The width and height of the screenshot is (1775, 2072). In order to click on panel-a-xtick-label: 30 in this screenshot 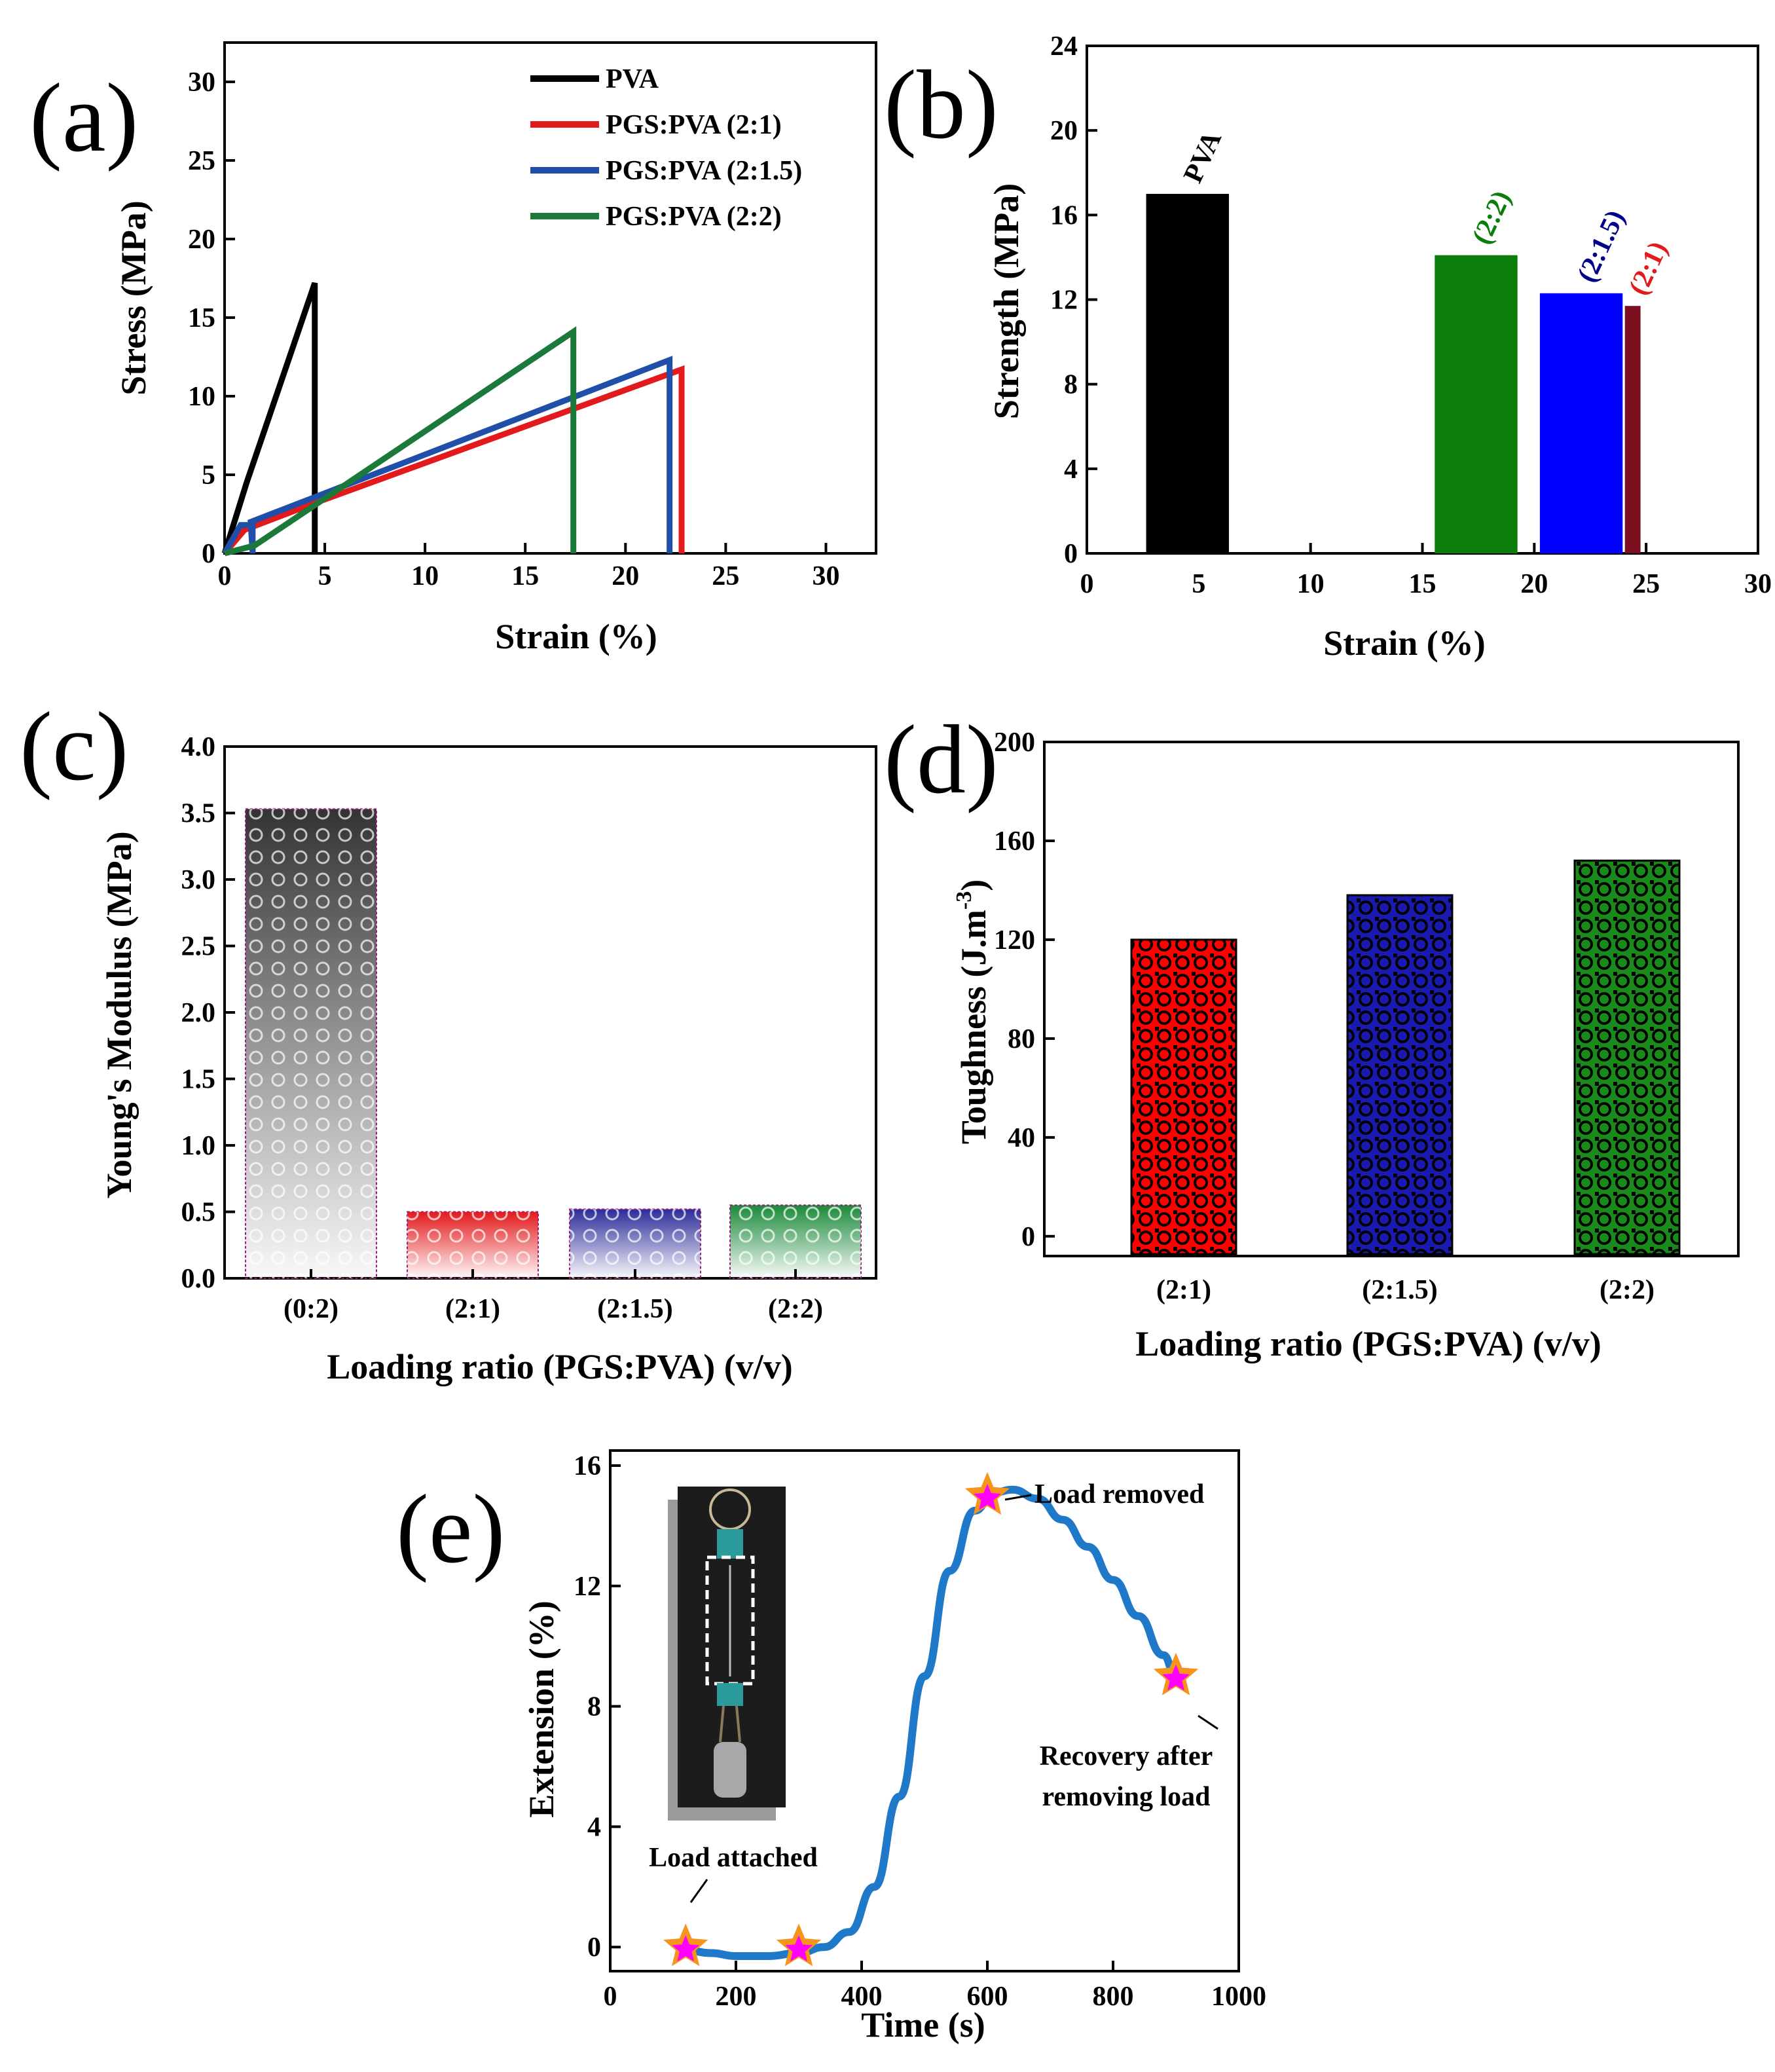, I will do `click(826, 576)`.